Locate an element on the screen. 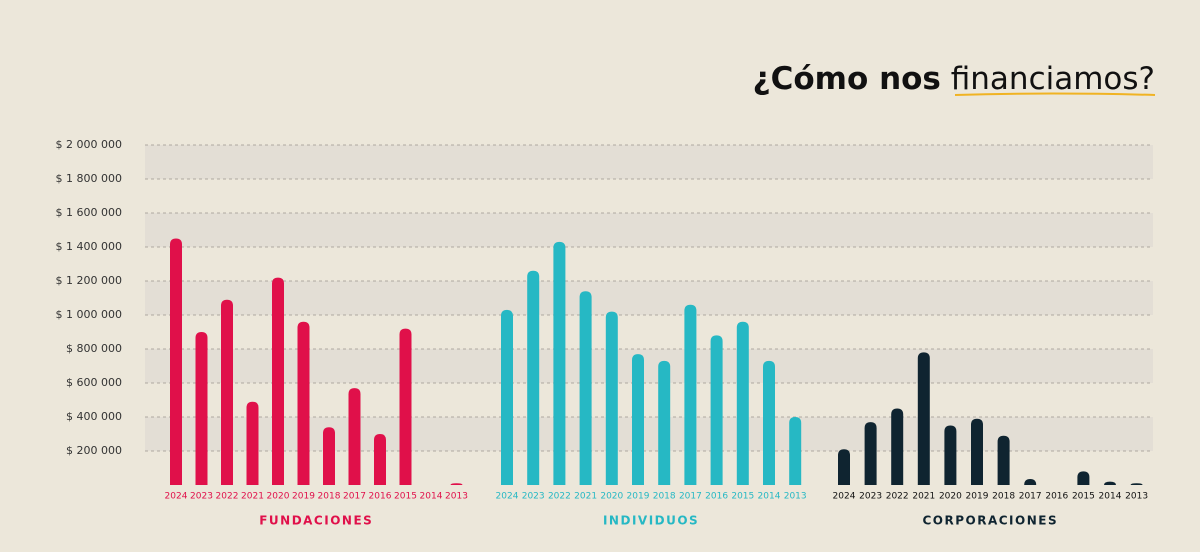 The height and width of the screenshot is (552, 1200). y-tick-label: $ 200 000 is located at coordinates (94, 450).